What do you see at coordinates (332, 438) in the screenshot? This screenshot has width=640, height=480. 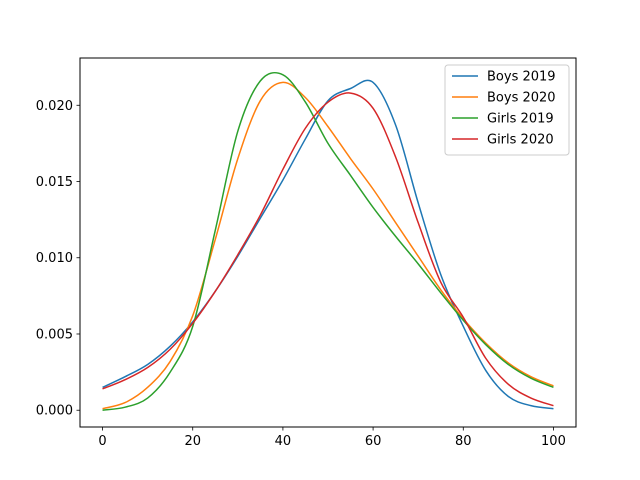 I see `x-axis: 0 20 40 60 80 100` at bounding box center [332, 438].